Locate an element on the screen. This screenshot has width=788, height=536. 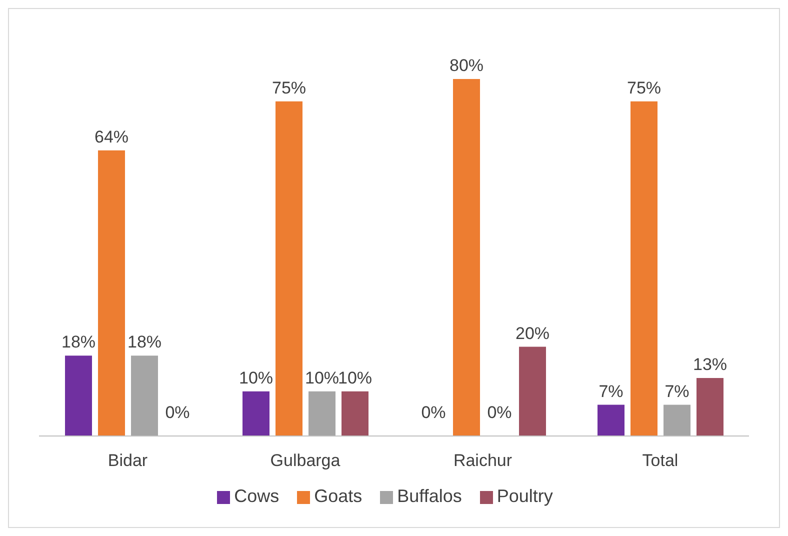
x-tick-label: Gulbarga is located at coordinates (305, 460).